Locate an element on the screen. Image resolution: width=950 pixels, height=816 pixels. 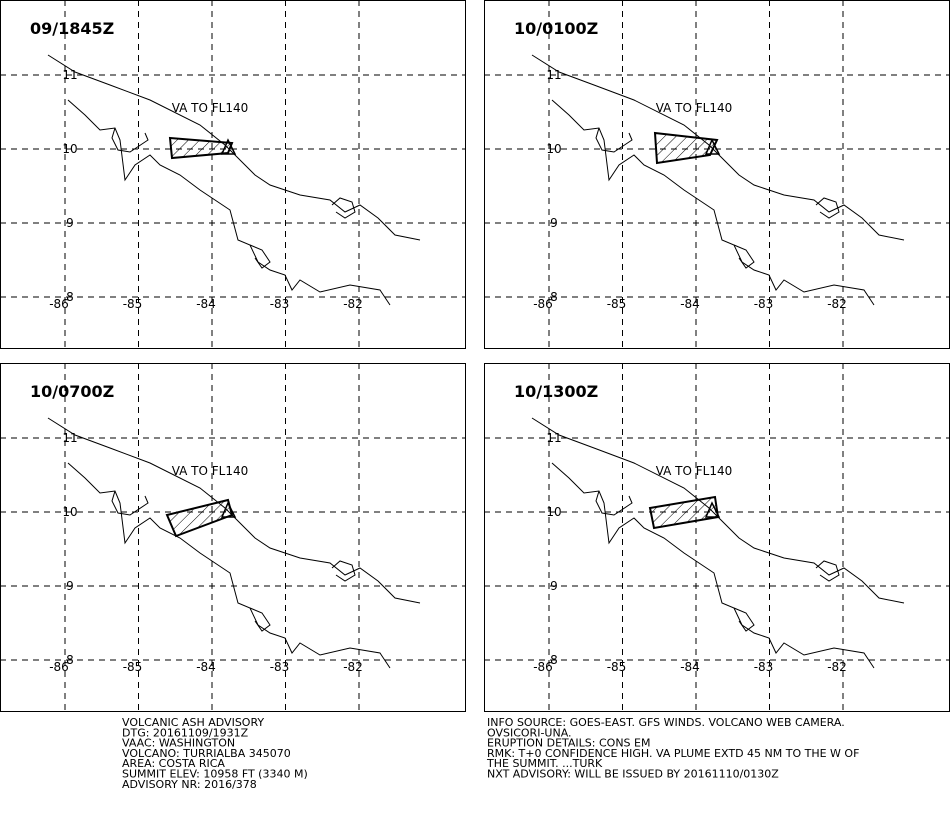
advisory-line: OVSICORI-UNA. is located at coordinates (529, 732).